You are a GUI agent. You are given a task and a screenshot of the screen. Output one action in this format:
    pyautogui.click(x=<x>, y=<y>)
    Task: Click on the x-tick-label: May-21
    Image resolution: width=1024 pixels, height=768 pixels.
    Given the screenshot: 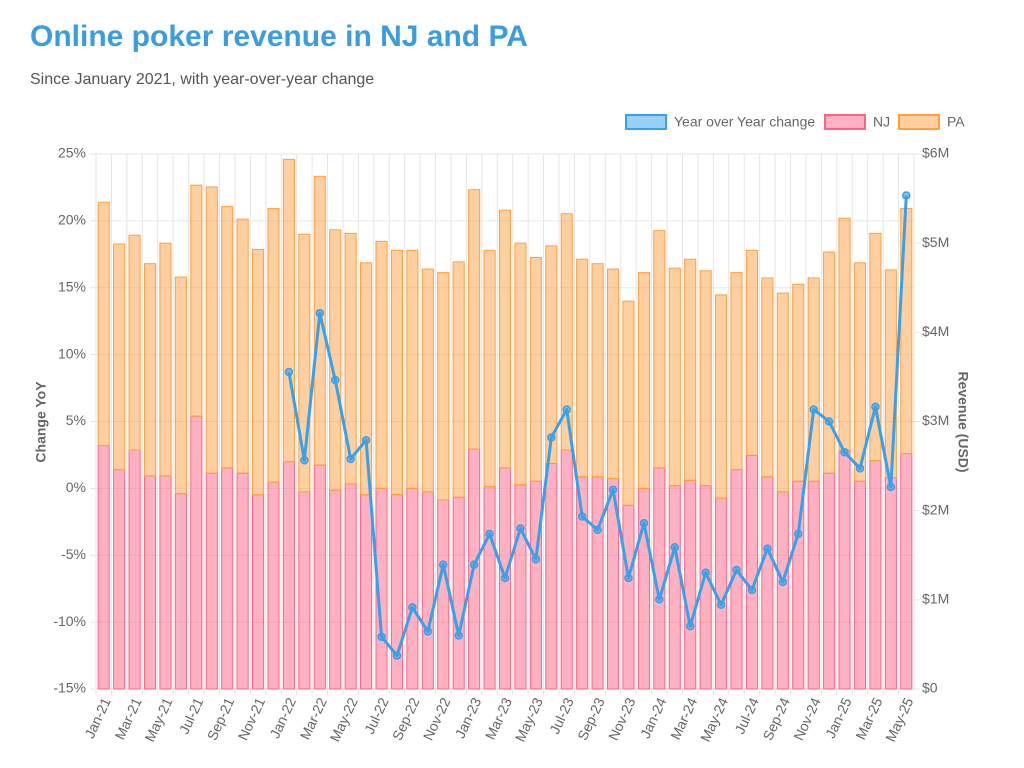 What is the action you would take?
    pyautogui.click(x=158, y=719)
    